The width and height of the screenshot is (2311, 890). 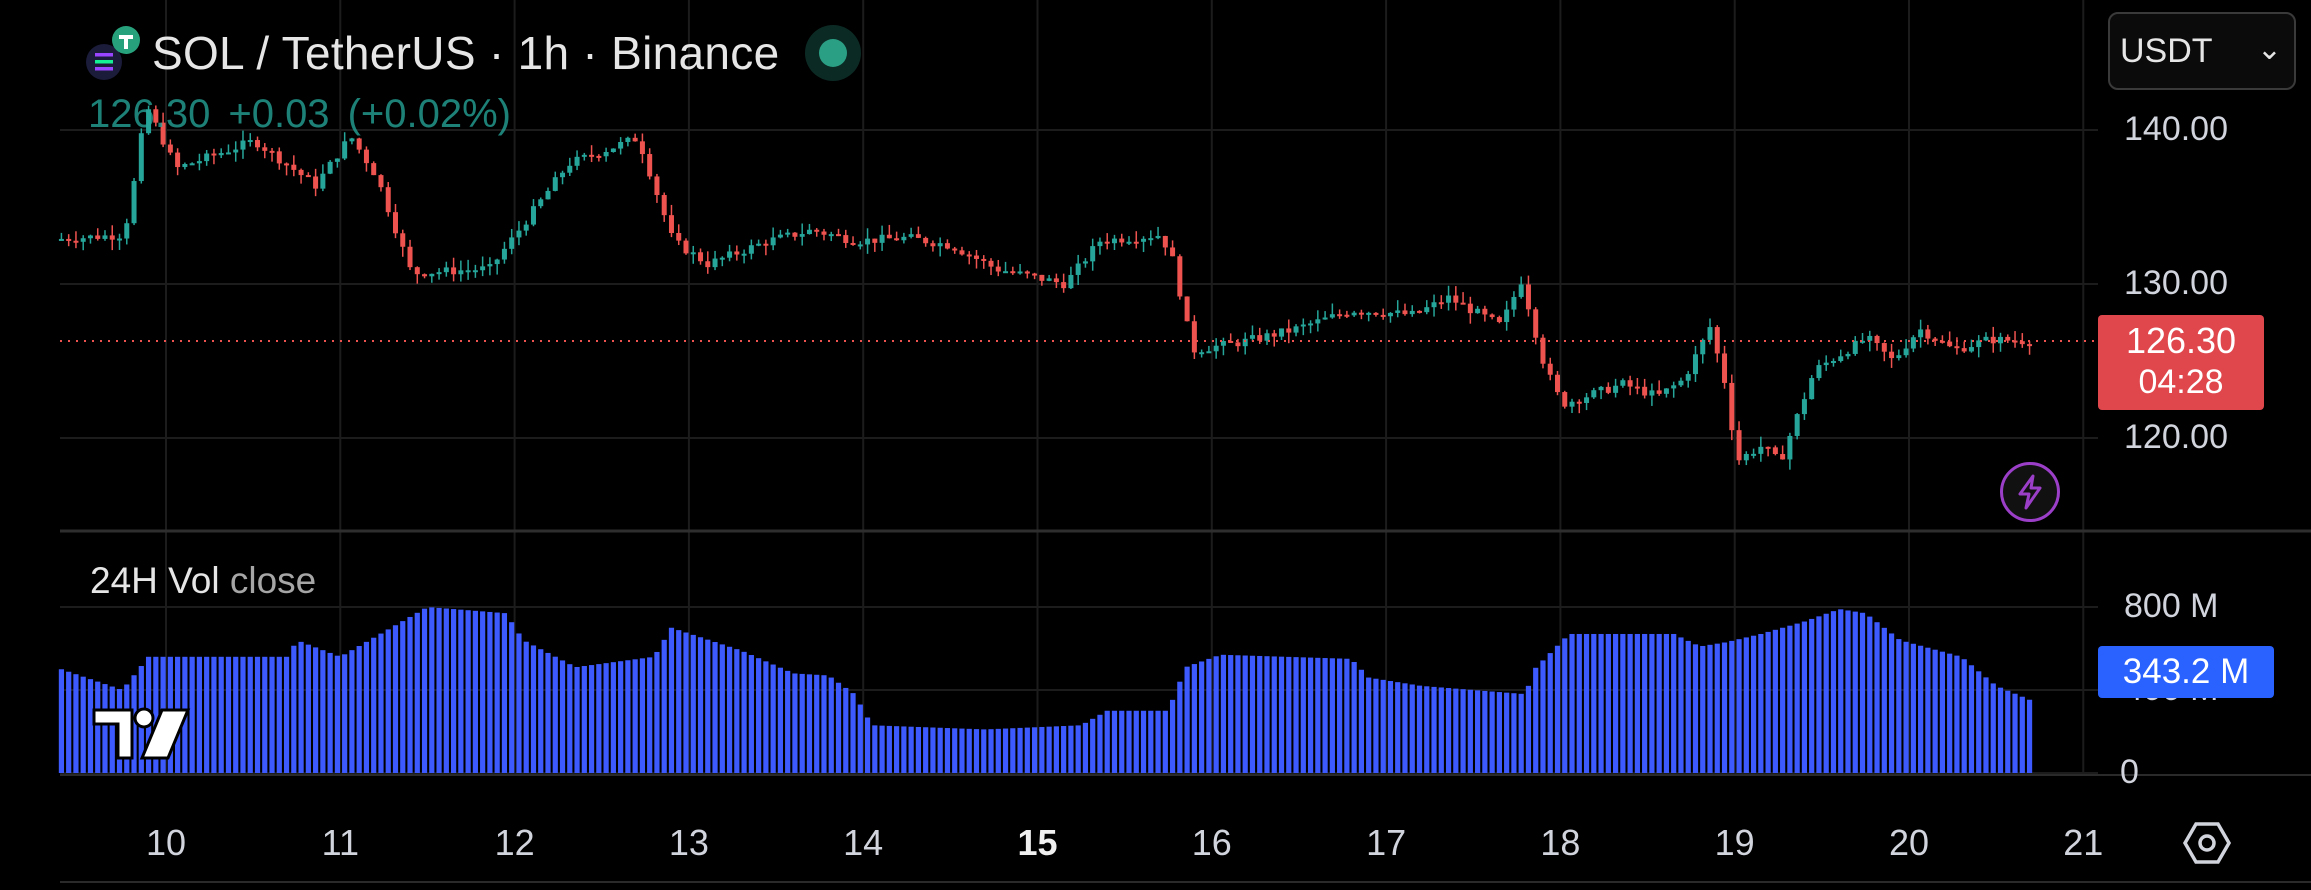 I want to click on lightning-icon, so click(x=2030, y=492).